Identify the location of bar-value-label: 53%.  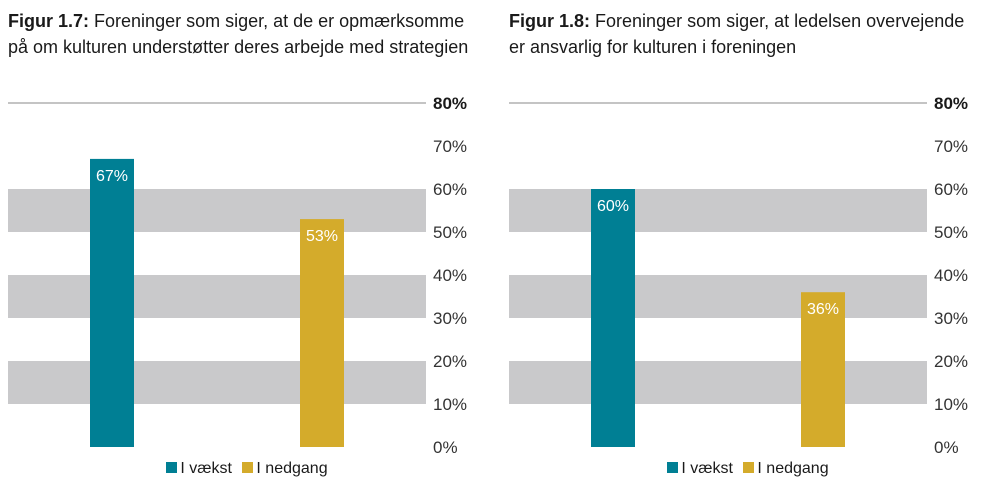
(322, 236).